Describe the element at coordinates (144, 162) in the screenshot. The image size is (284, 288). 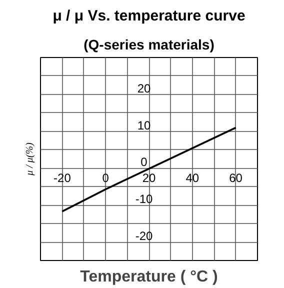
I see `y-tick-label: 0` at that location.